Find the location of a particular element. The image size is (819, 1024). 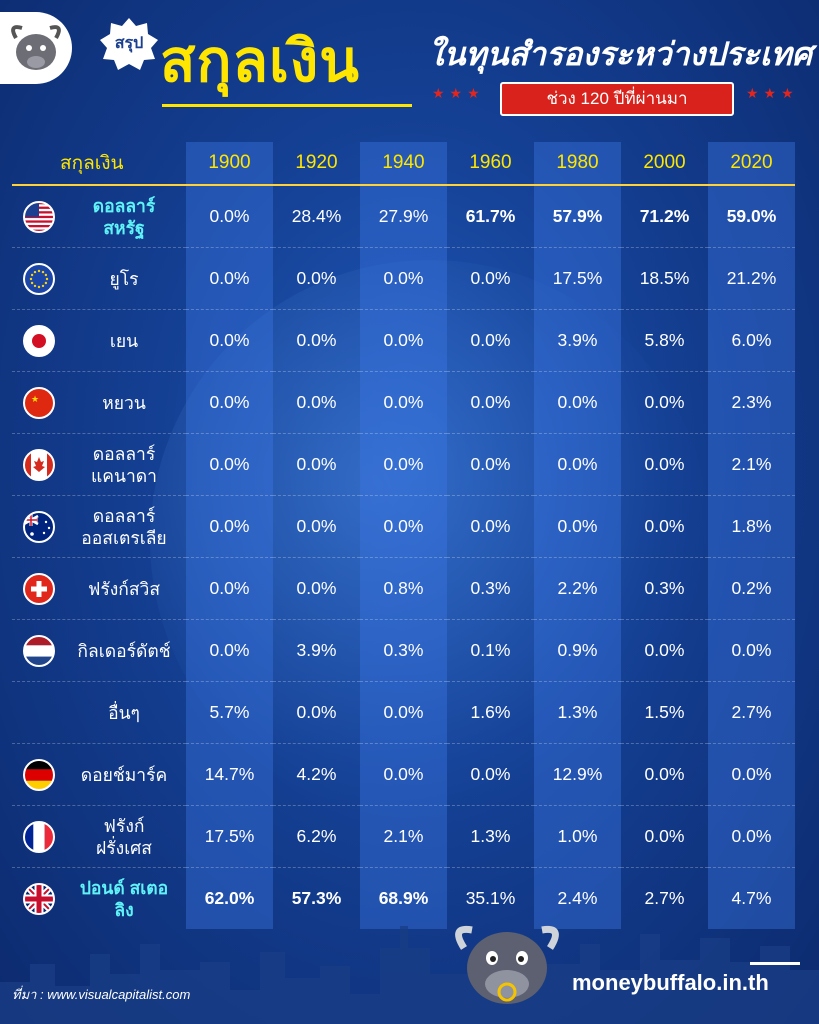

currency-cell: ปอนด์ สเตอลิง is located at coordinates (99, 899).